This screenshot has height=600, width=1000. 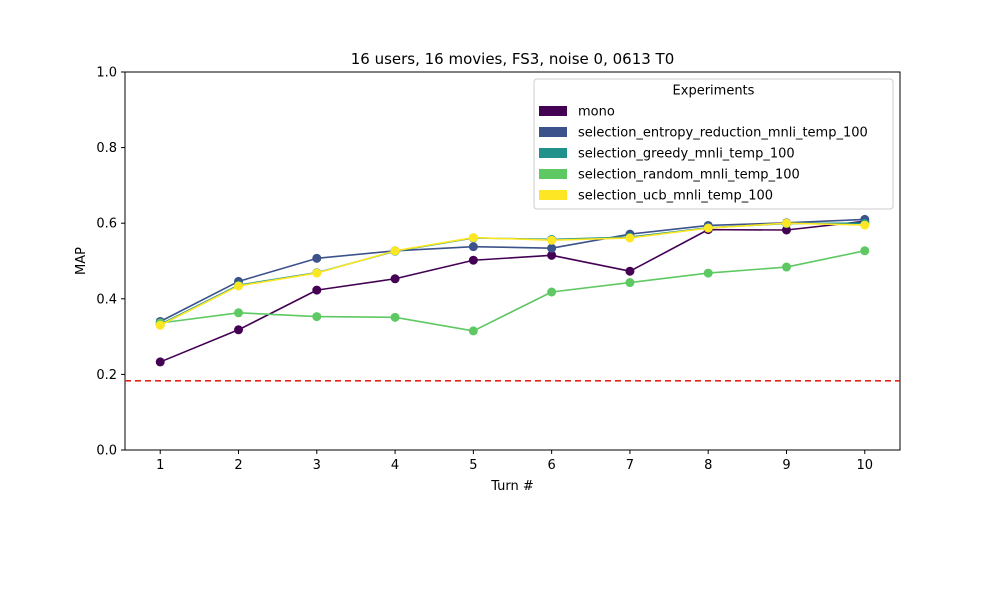 What do you see at coordinates (864, 465) in the screenshot?
I see `x-tick-label: 10` at bounding box center [864, 465].